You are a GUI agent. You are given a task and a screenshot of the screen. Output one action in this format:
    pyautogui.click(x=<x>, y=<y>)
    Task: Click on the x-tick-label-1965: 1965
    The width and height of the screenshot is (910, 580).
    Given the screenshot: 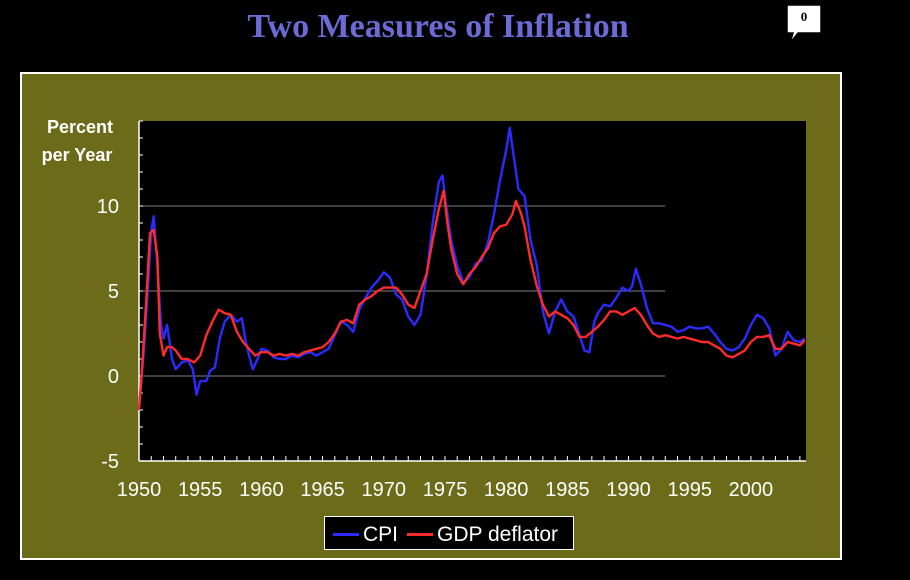 What is the action you would take?
    pyautogui.click(x=322, y=490)
    